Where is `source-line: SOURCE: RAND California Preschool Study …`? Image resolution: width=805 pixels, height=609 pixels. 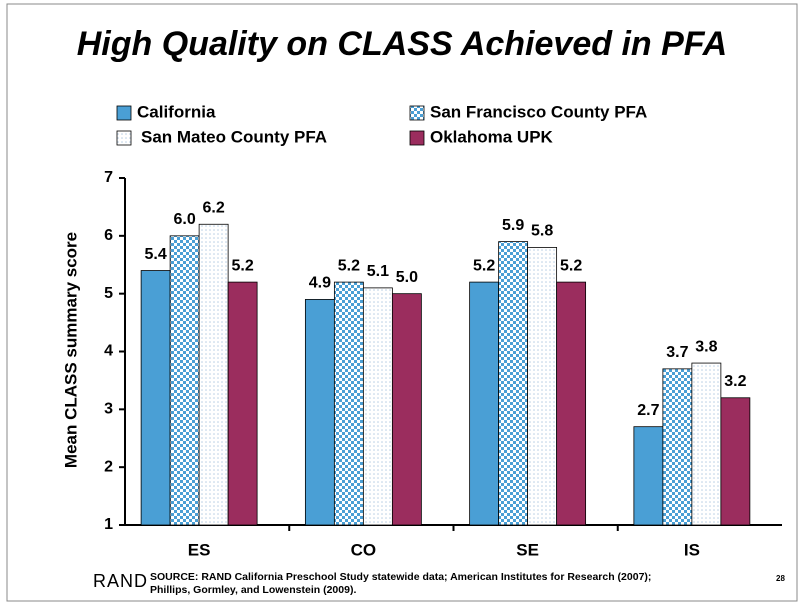
source-line: SOURCE: RAND California Preschool Study … is located at coordinates (400, 577).